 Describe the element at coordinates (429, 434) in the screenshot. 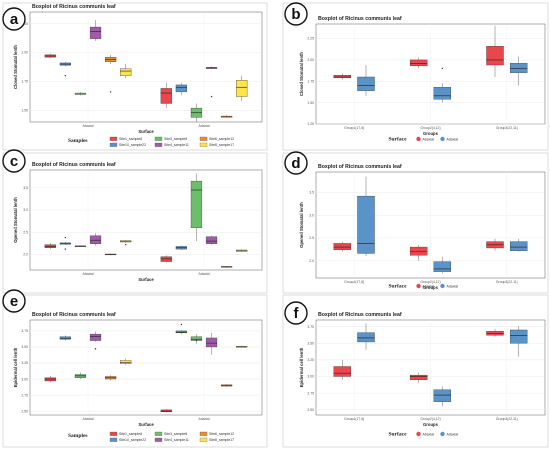

I see `legend-item-label: Abaxial` at that location.